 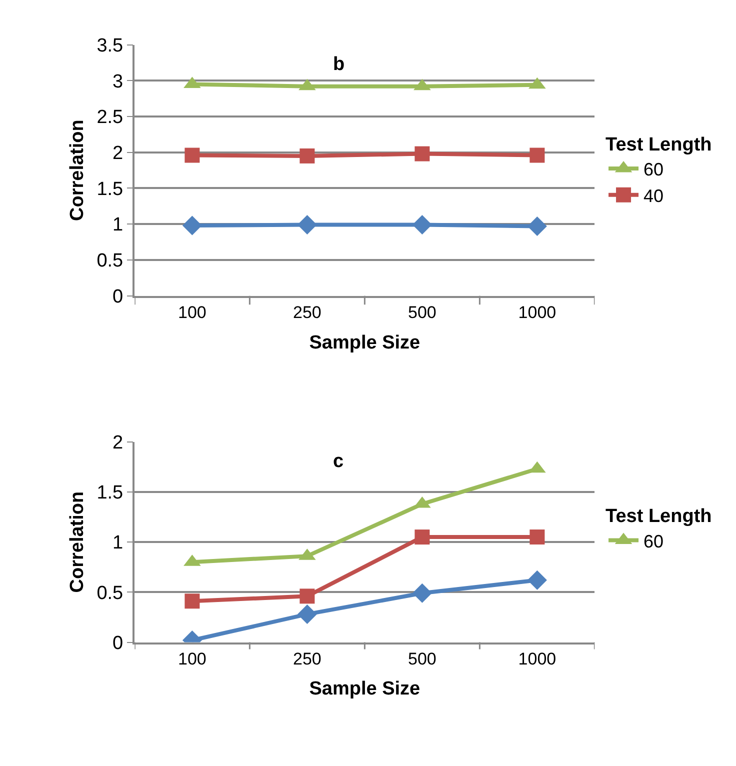 What do you see at coordinates (338, 461) in the screenshot?
I see `text: c` at bounding box center [338, 461].